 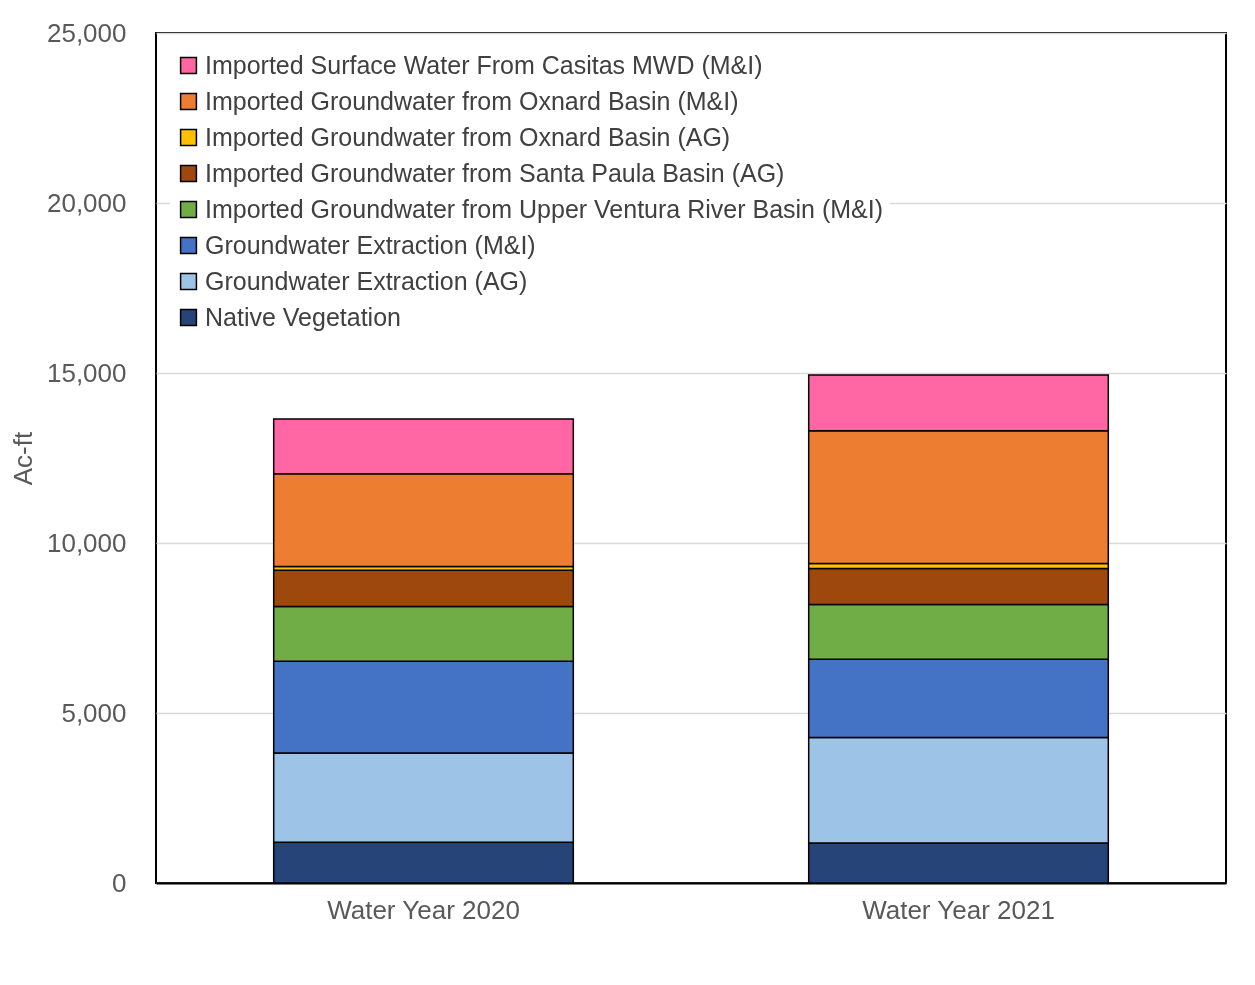 What do you see at coordinates (495, 172) in the screenshot?
I see `legend-label: Imported Groundwater from Santa Paula Basin (AG)` at bounding box center [495, 172].